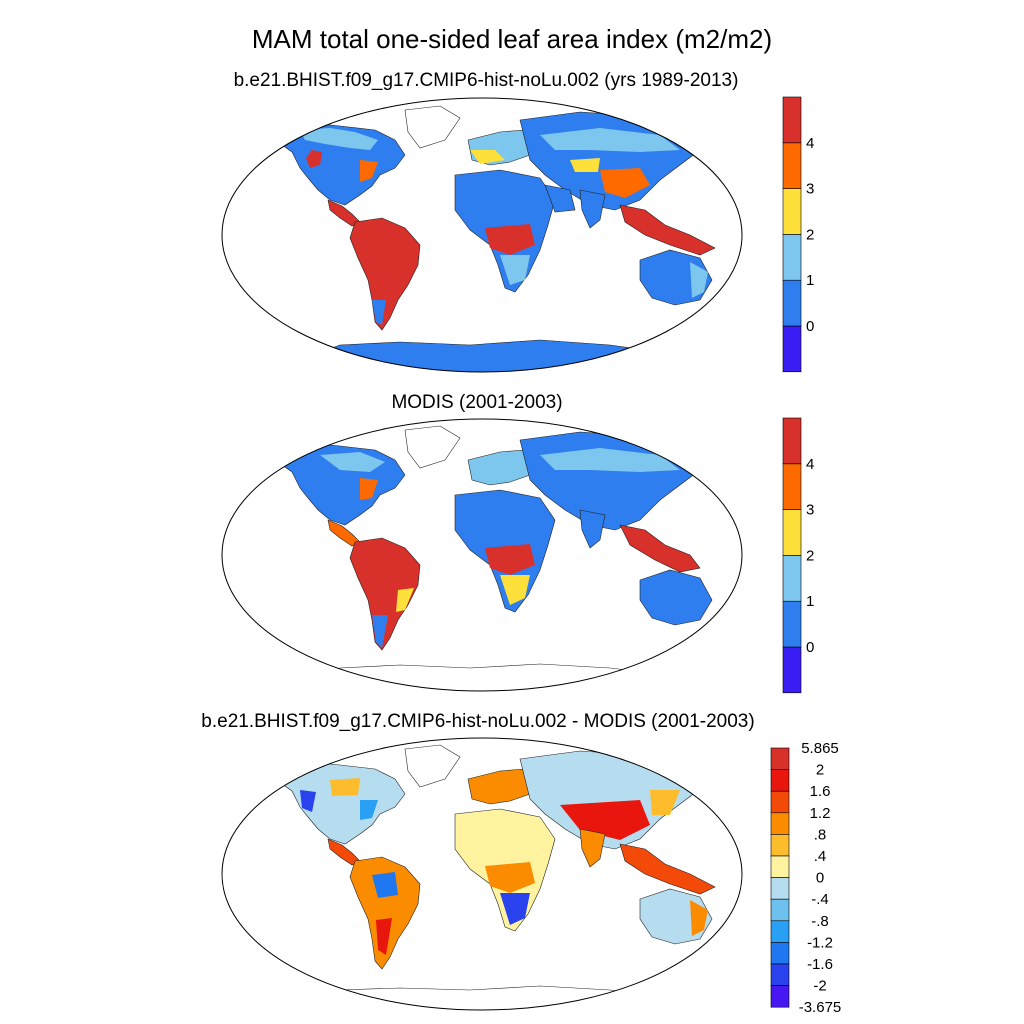 This screenshot has height=1024, width=1024. I want to click on asia-tibet, so click(585, 165).